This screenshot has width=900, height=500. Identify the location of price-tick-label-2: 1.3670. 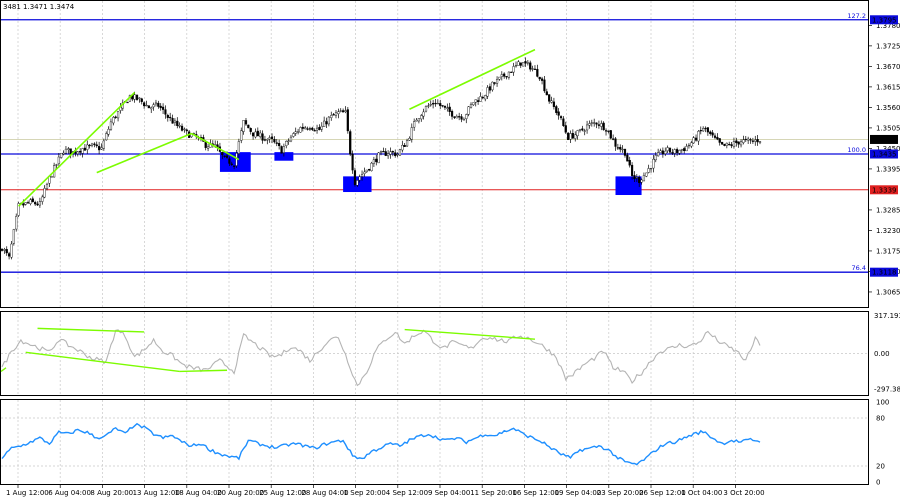
(888, 67).